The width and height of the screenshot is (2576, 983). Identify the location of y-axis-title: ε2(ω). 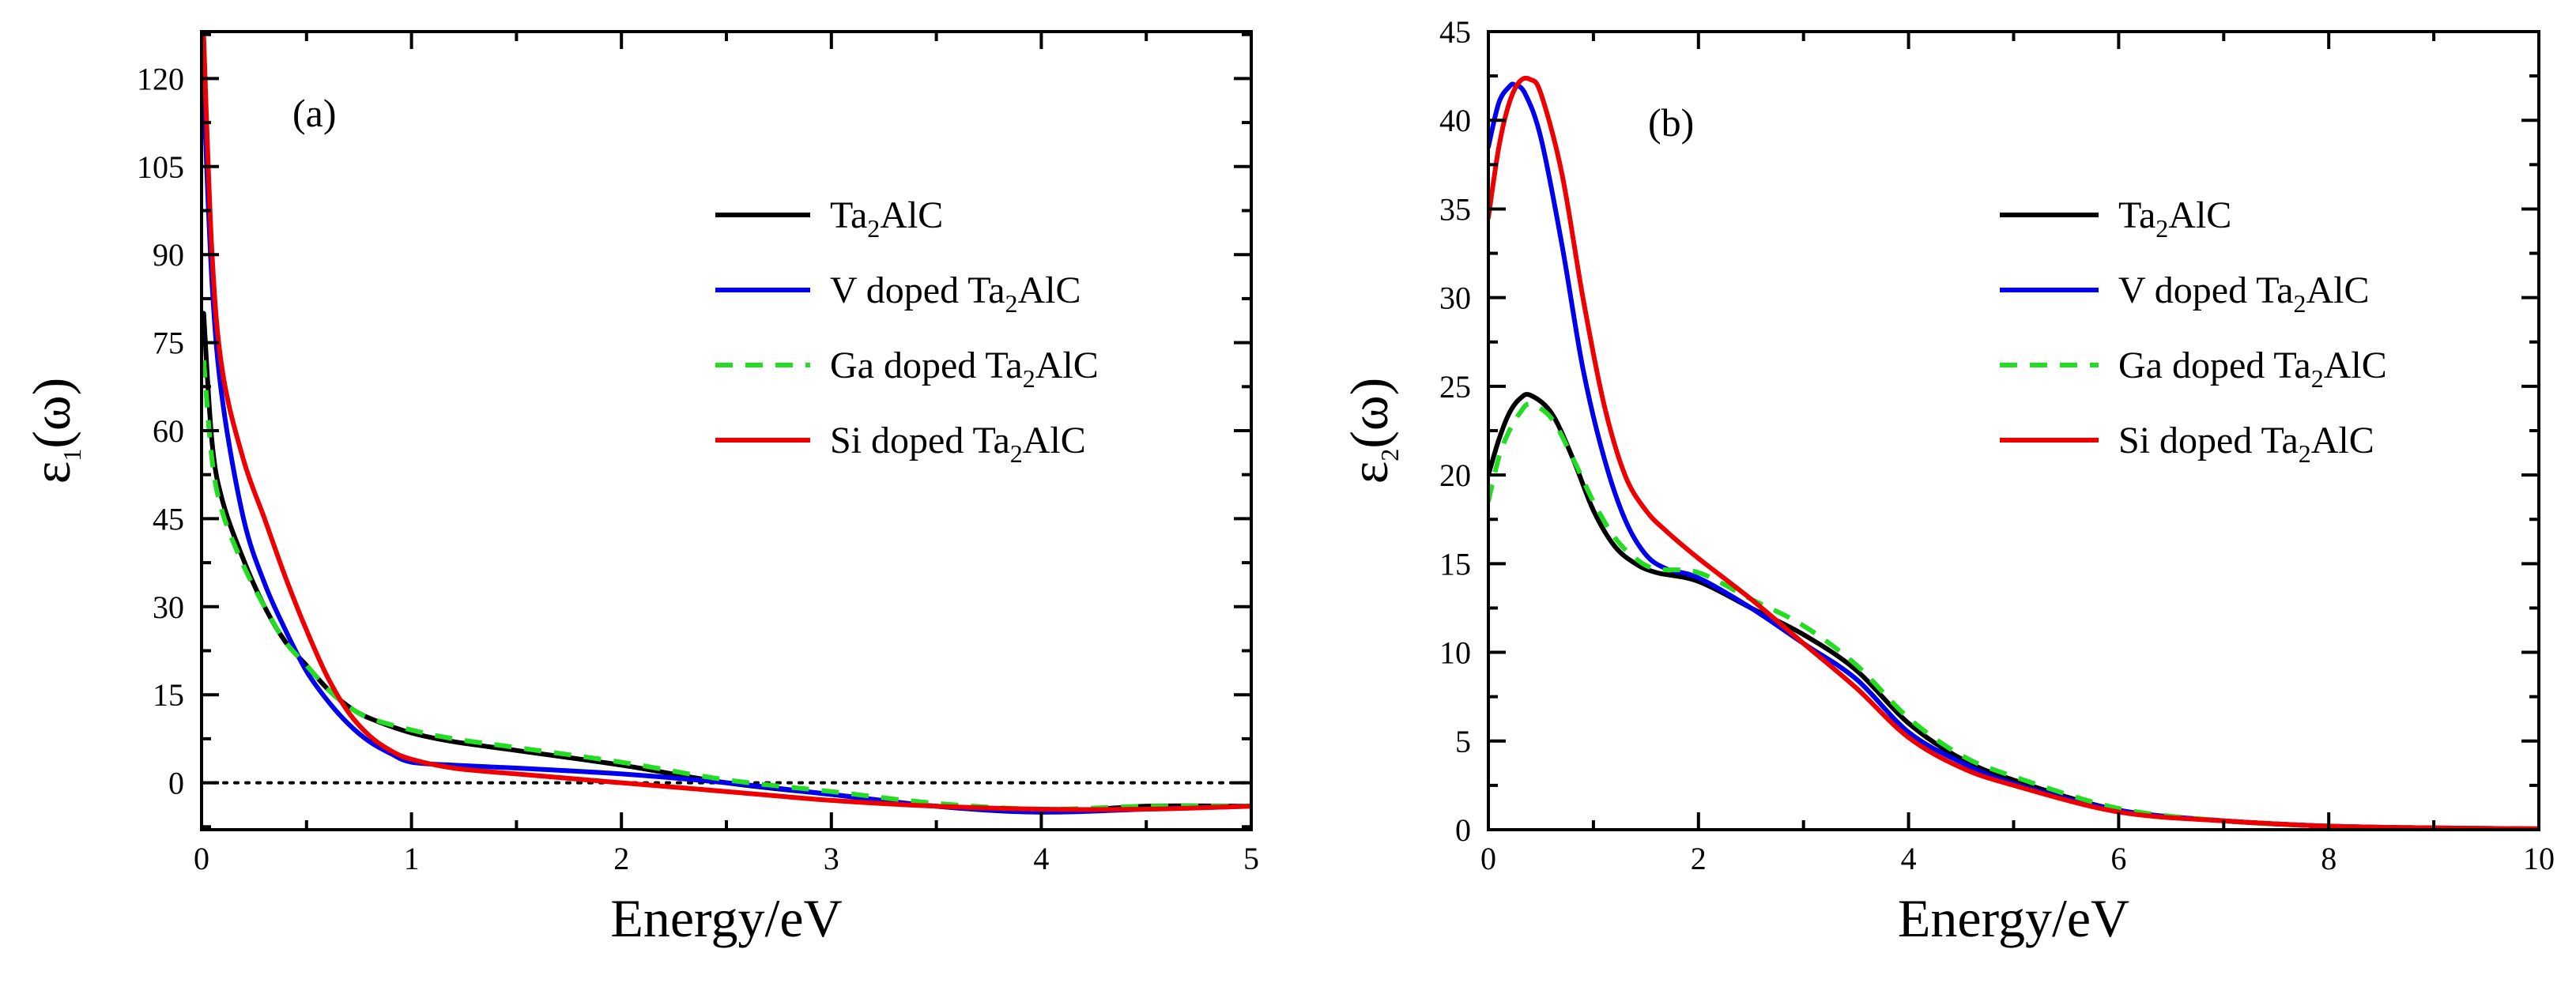
(1371, 431).